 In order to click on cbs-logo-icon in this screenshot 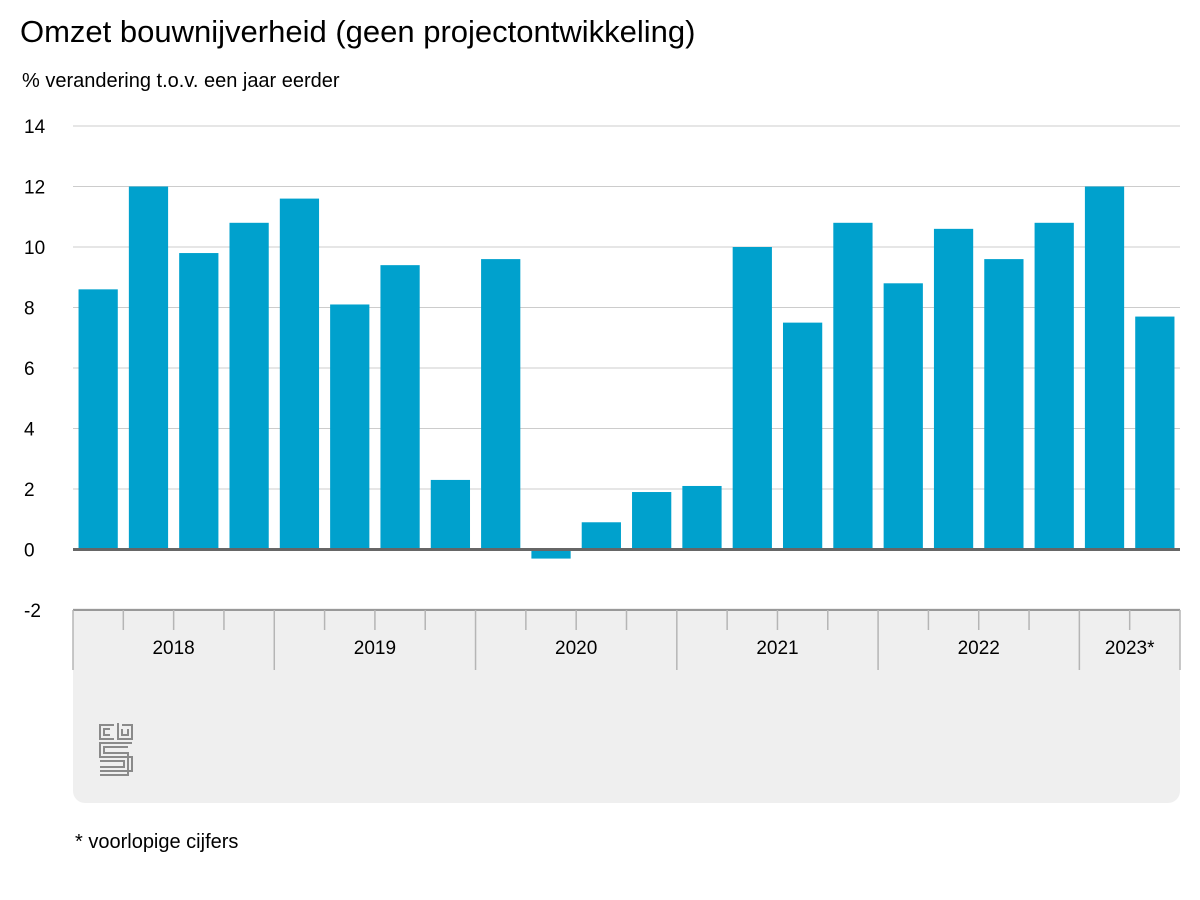, I will do `click(116, 749)`.